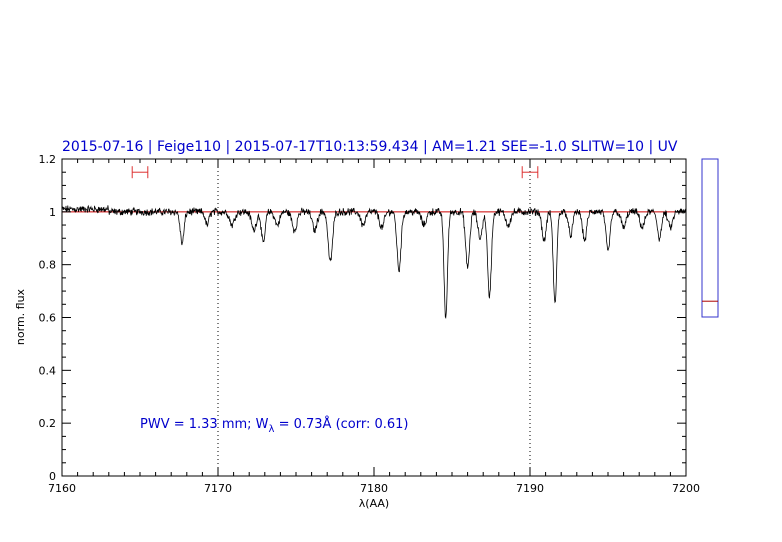 This screenshot has height=542, width=782. I want to click on y-tick-label: 0.6, so click(48, 318).